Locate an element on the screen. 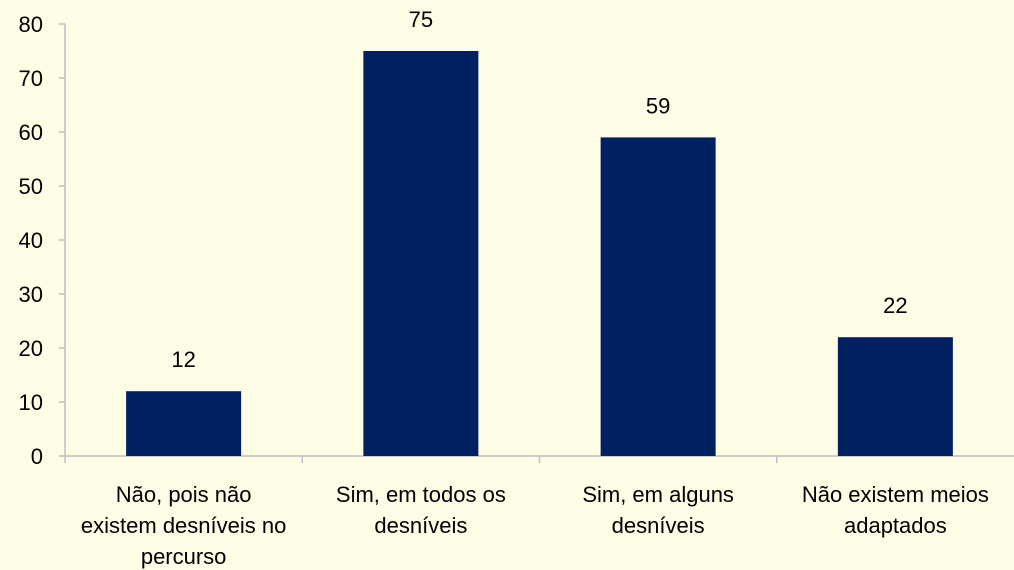 The width and height of the screenshot is (1014, 570). y-tick-label: 50 is located at coordinates (31, 186).